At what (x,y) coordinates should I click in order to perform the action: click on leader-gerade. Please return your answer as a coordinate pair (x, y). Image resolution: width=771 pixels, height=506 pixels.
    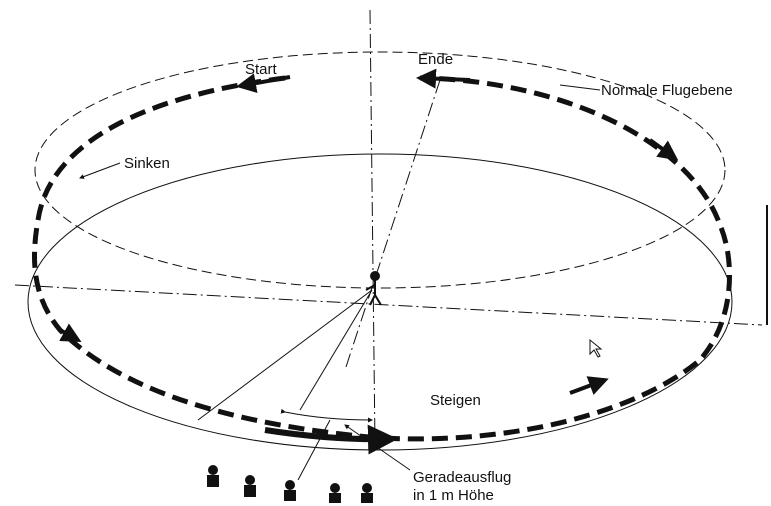
    Looking at the image, I should click on (377, 447).